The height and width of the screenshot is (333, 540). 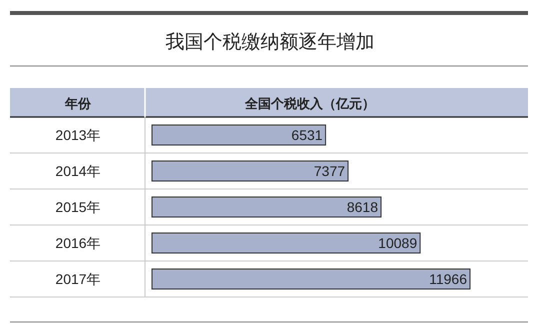 I want to click on chart-title: 我国个税缴纳额逐年增加, so click(x=270, y=42).